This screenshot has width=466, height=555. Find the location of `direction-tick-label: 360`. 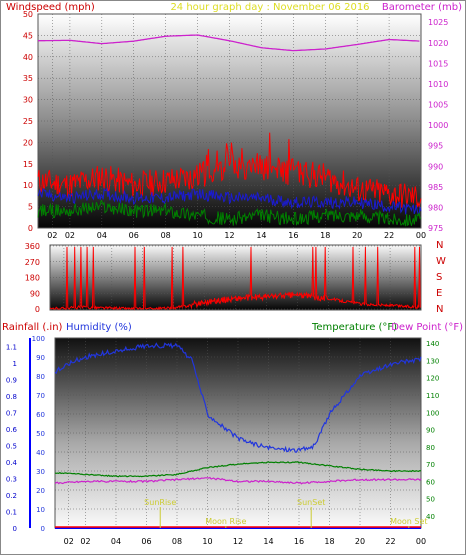

direction-tick-label: 360 is located at coordinates (32, 246).